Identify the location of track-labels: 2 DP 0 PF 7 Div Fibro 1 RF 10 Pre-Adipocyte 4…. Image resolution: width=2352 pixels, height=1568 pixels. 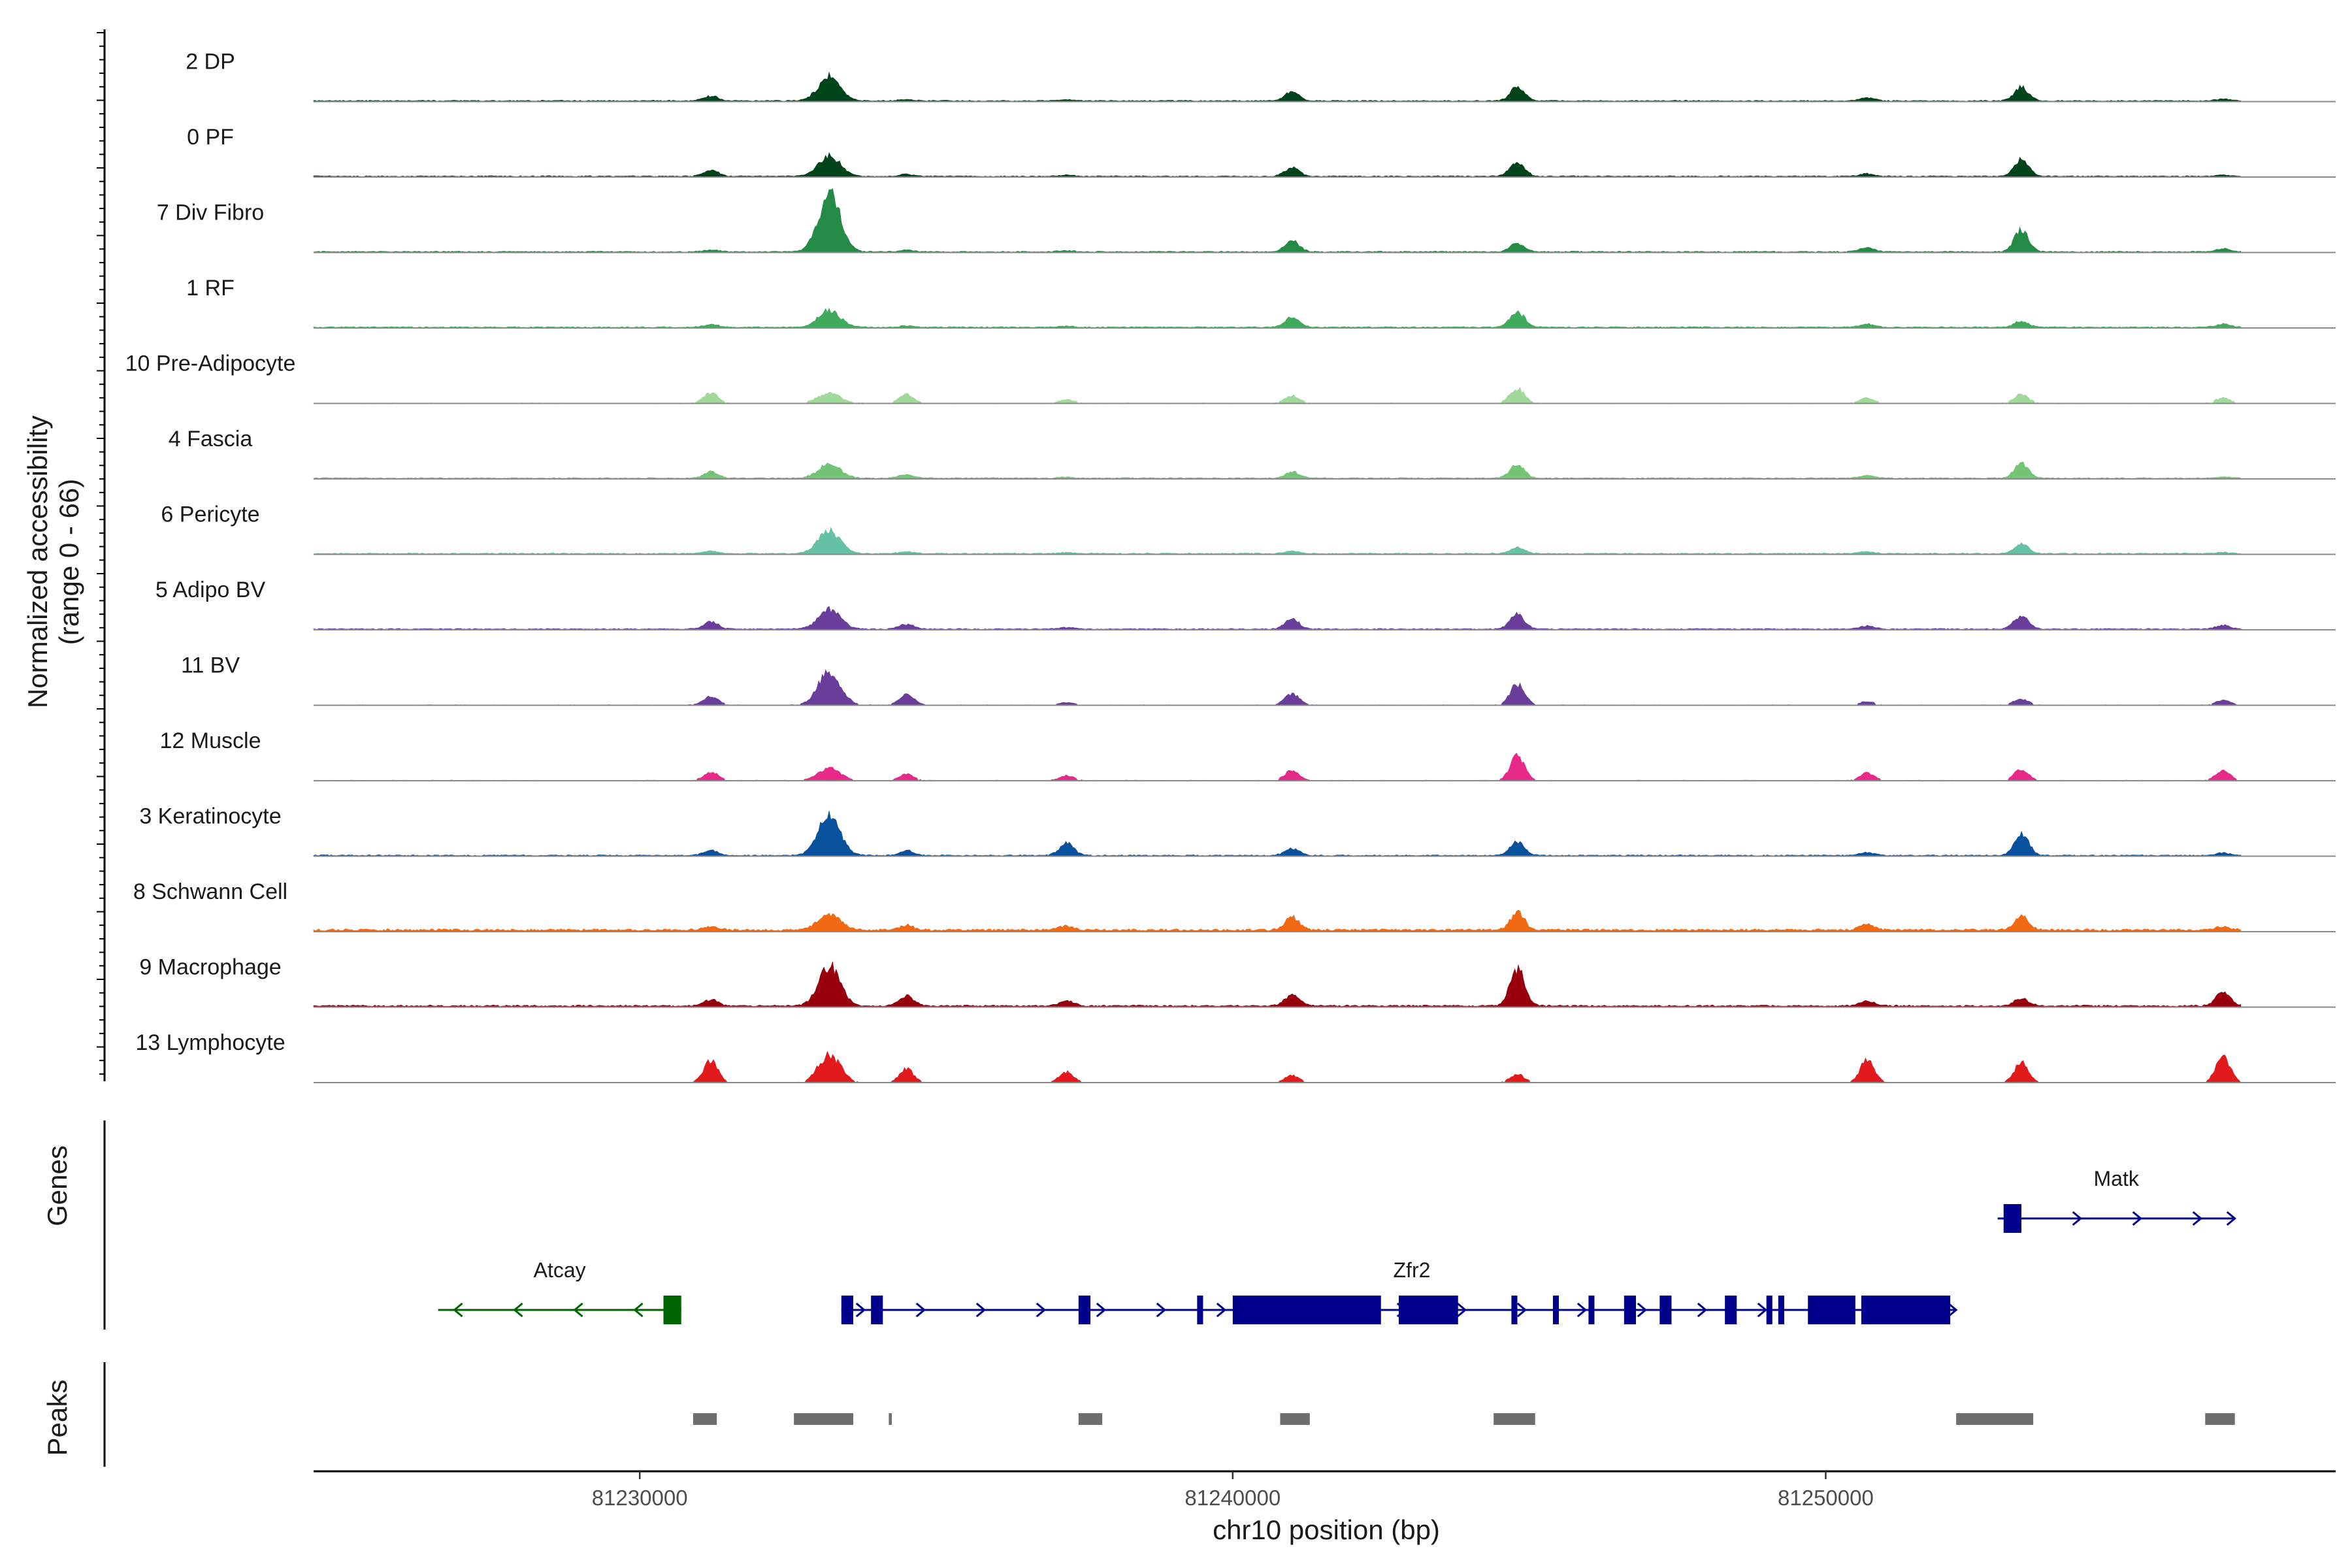
(210, 553).